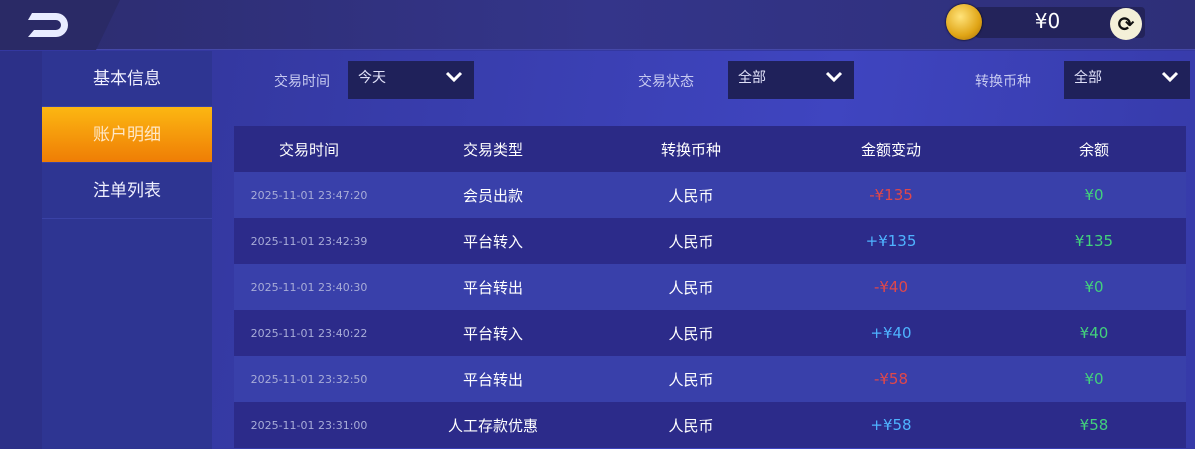  Describe the element at coordinates (1003, 82) in the screenshot. I see `currency-filter-label: 转换币种` at that location.